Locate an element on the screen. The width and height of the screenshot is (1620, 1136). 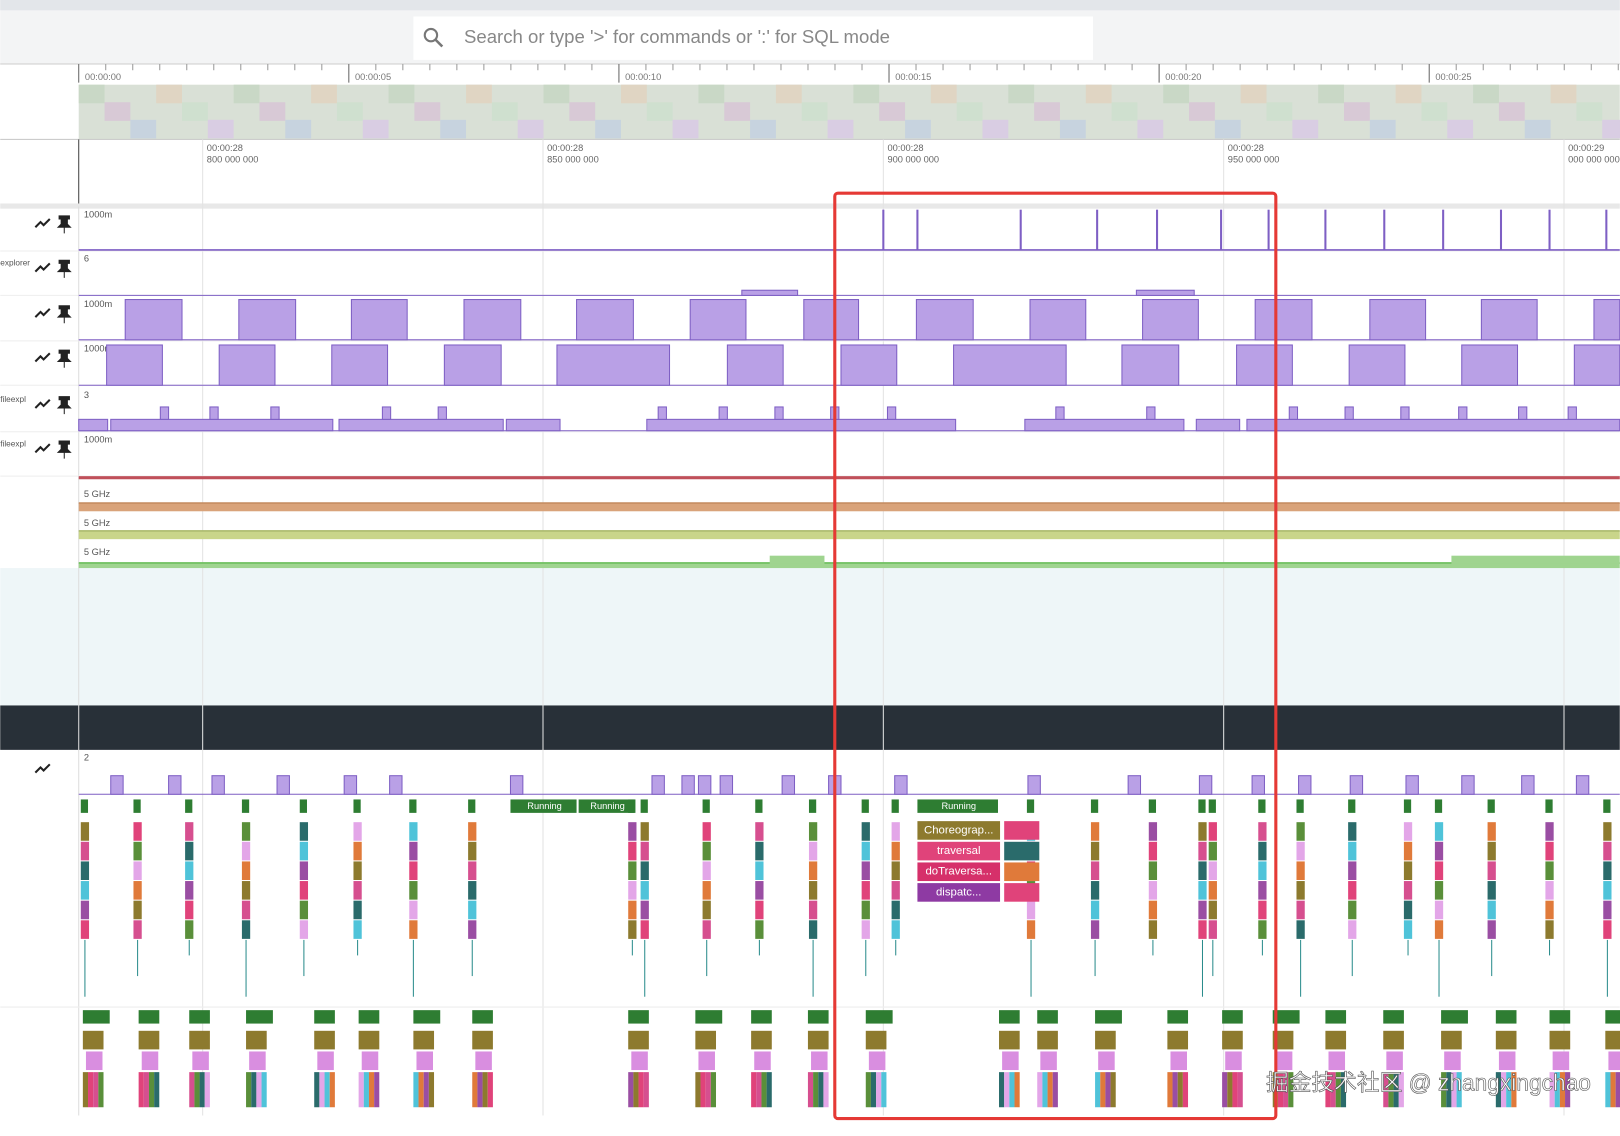
top-edge is located at coordinates (810, 5).